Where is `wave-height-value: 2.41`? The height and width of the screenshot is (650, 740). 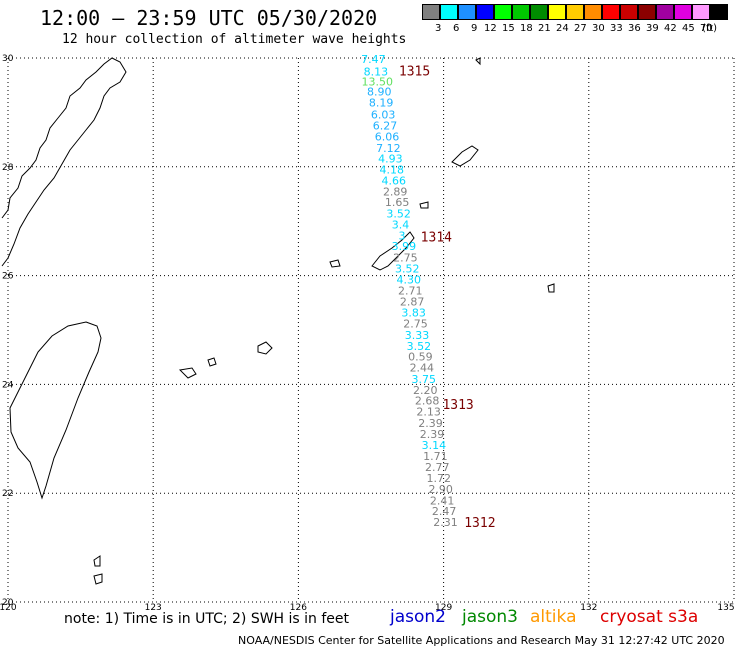
wave-height-value: 2.41 is located at coordinates (442, 500).